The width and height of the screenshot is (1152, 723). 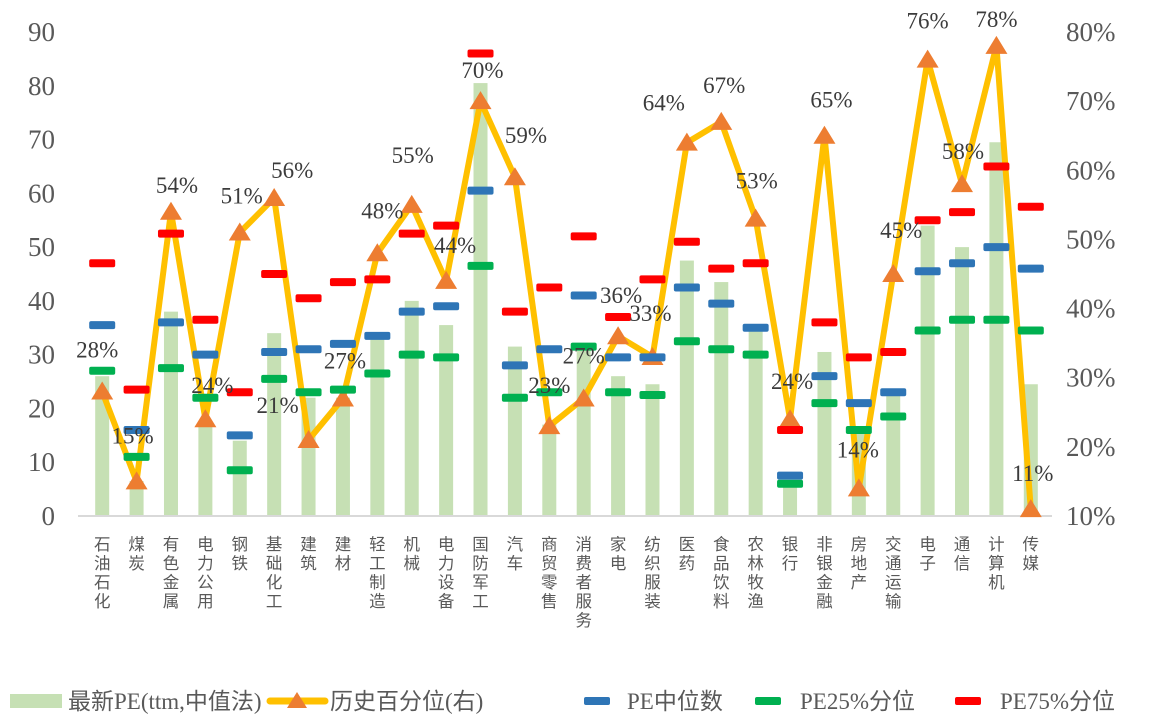 What do you see at coordinates (768, 701) in the screenshot?
I see `legend-swatch-p25` at bounding box center [768, 701].